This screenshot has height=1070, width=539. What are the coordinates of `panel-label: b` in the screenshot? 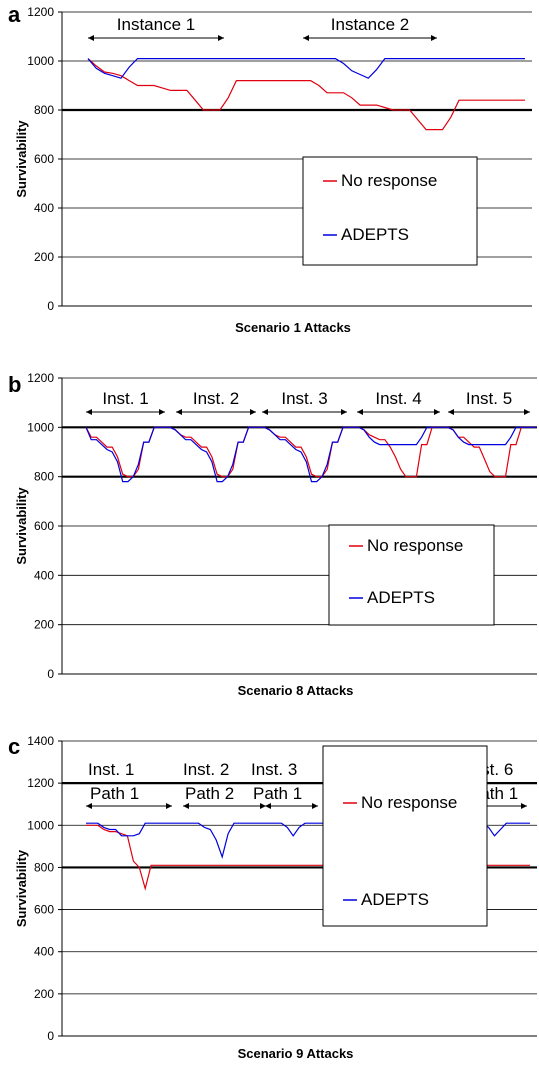 It's located at (14, 384).